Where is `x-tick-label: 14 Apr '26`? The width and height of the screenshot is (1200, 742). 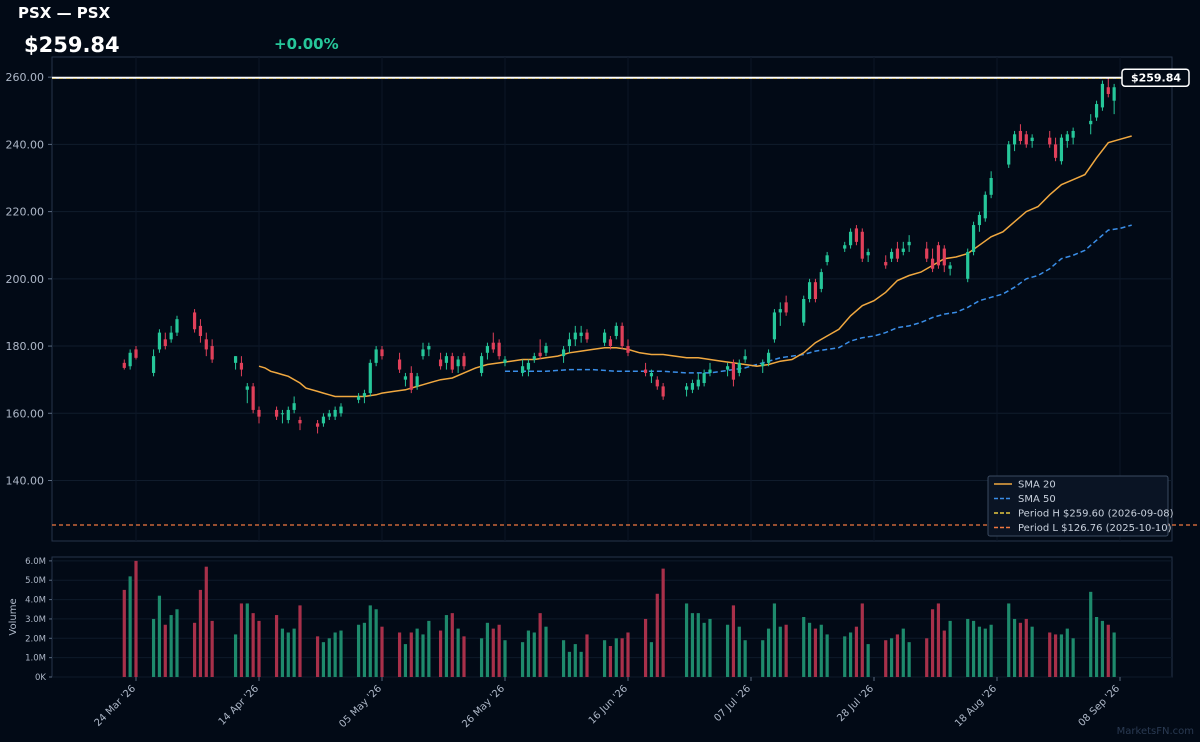 x-tick-label: 14 Apr '26 is located at coordinates (239, 705).